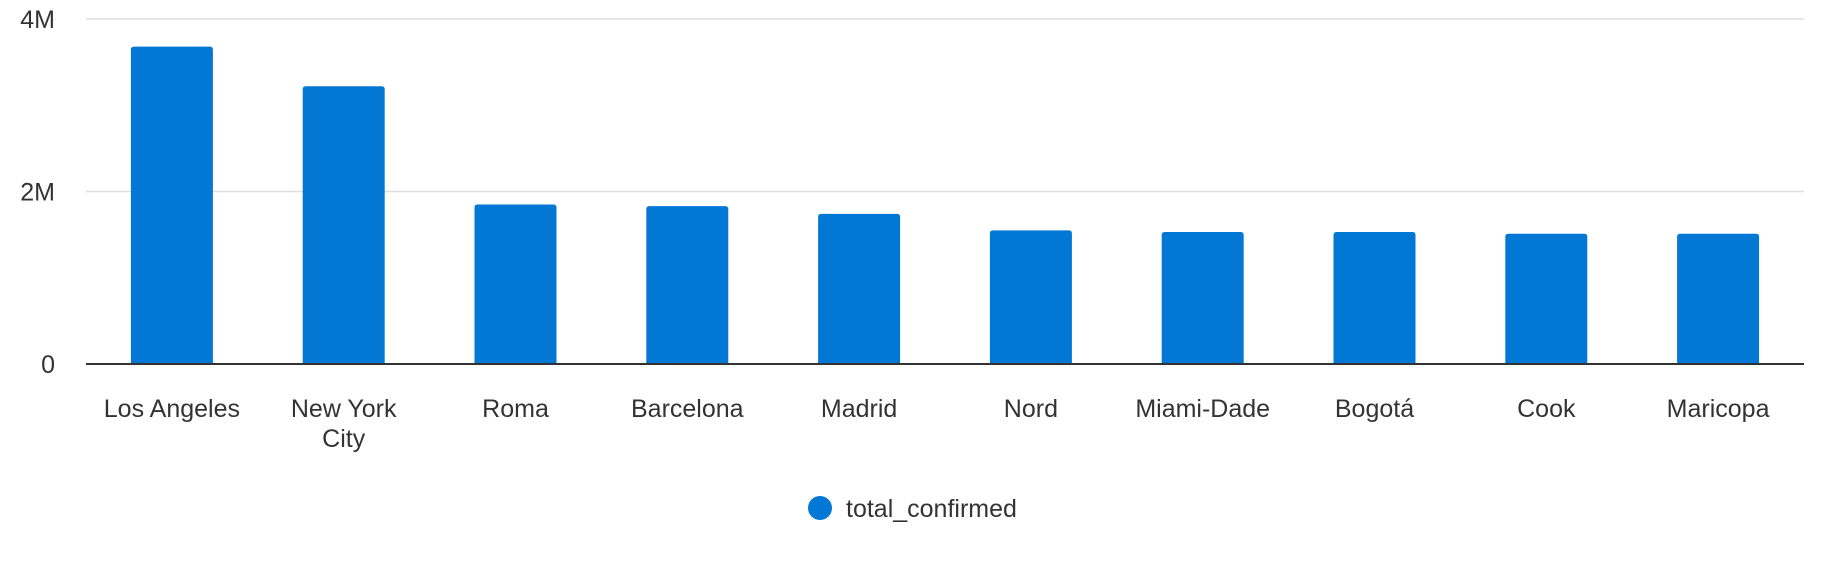  Describe the element at coordinates (1546, 298) in the screenshot. I see `bar-cook` at that location.